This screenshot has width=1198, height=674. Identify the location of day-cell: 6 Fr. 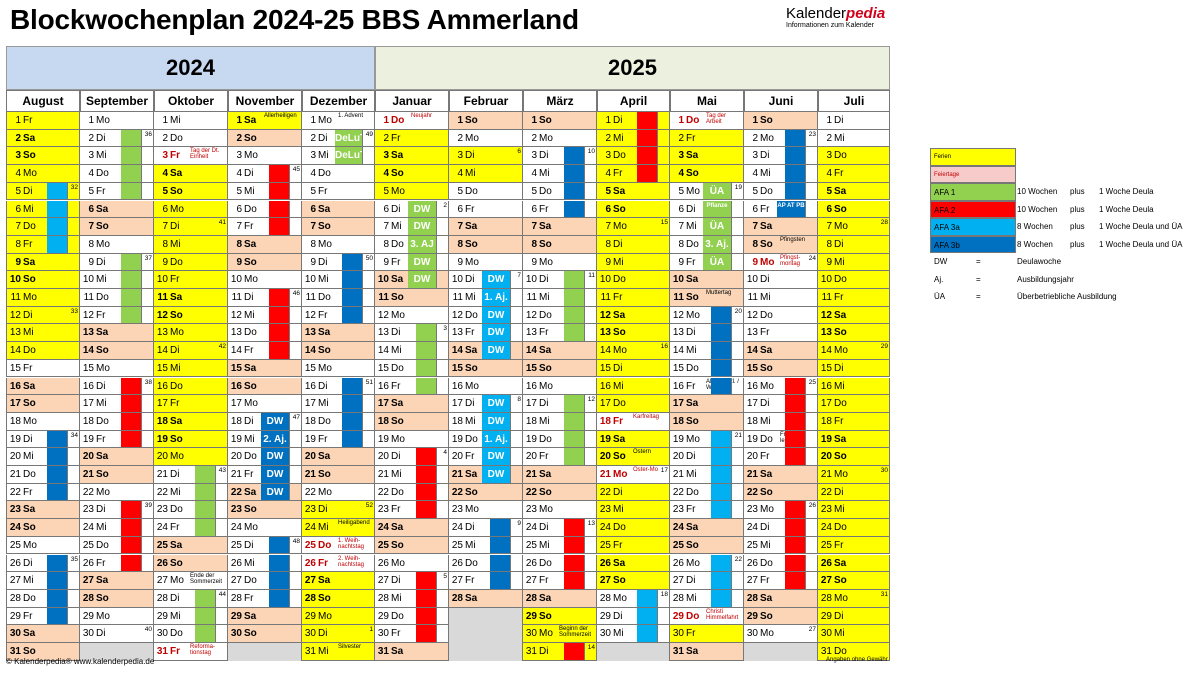
(560, 209).